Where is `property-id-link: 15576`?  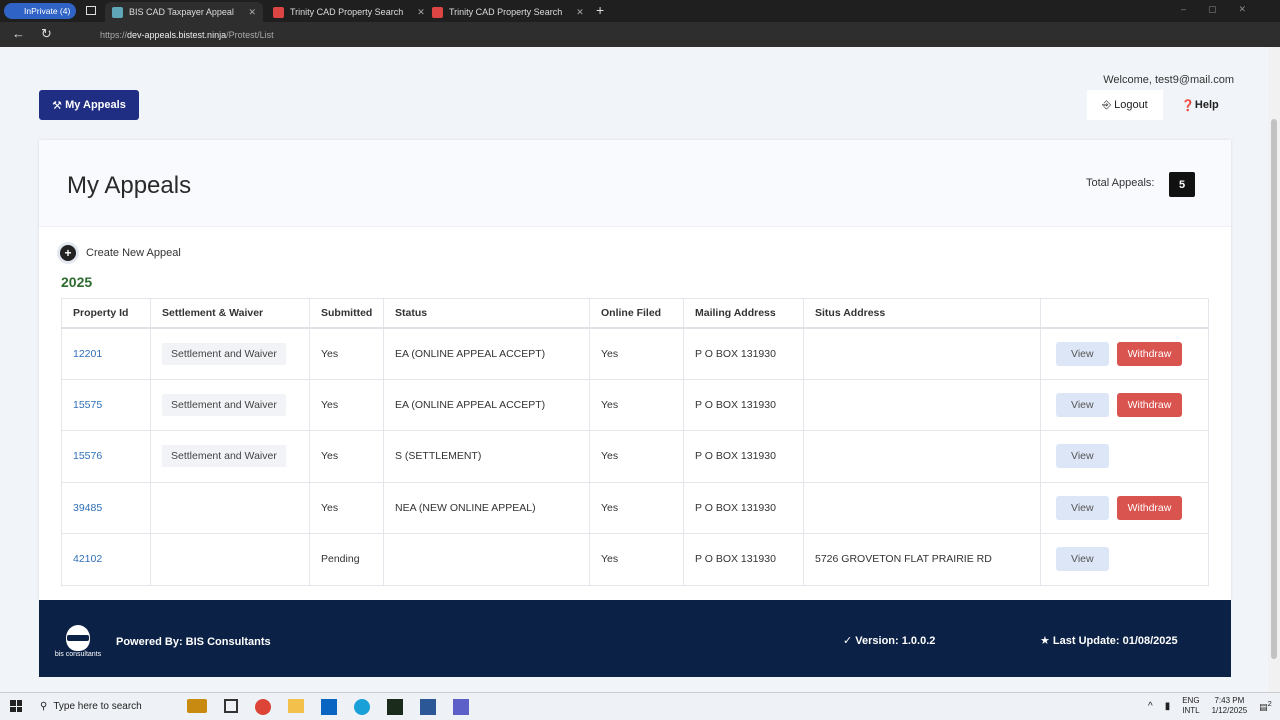
property-id-link: 15576 is located at coordinates (88, 456).